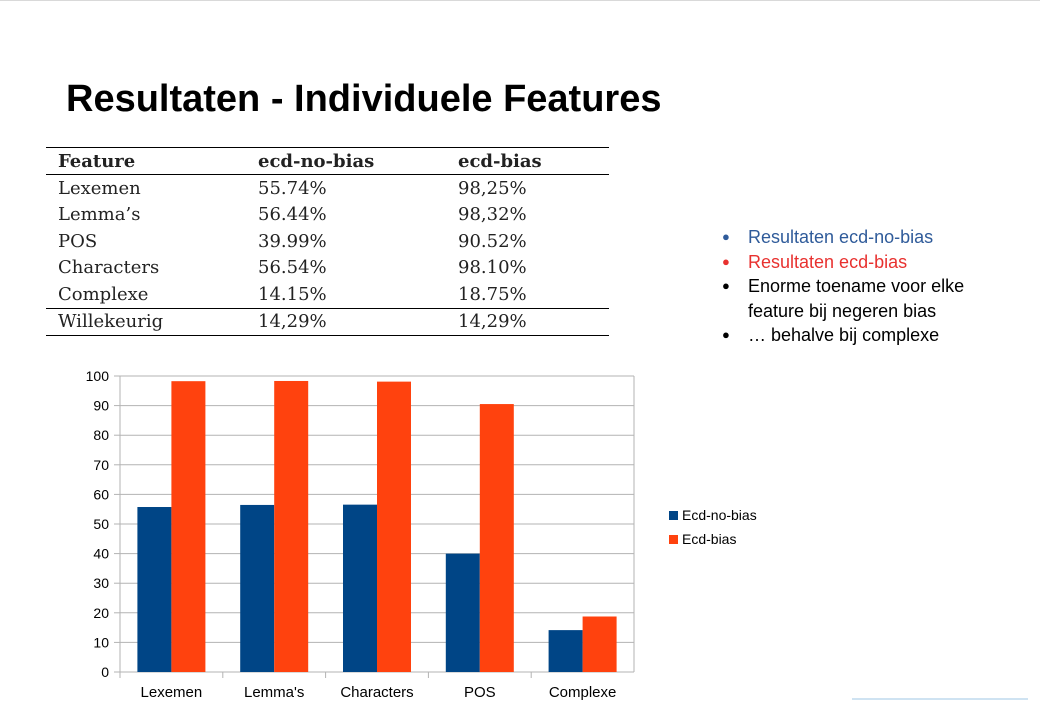 The image size is (1040, 701). What do you see at coordinates (292, 268) in the screenshot?
I see `table-cell: 56.54%` at bounding box center [292, 268].